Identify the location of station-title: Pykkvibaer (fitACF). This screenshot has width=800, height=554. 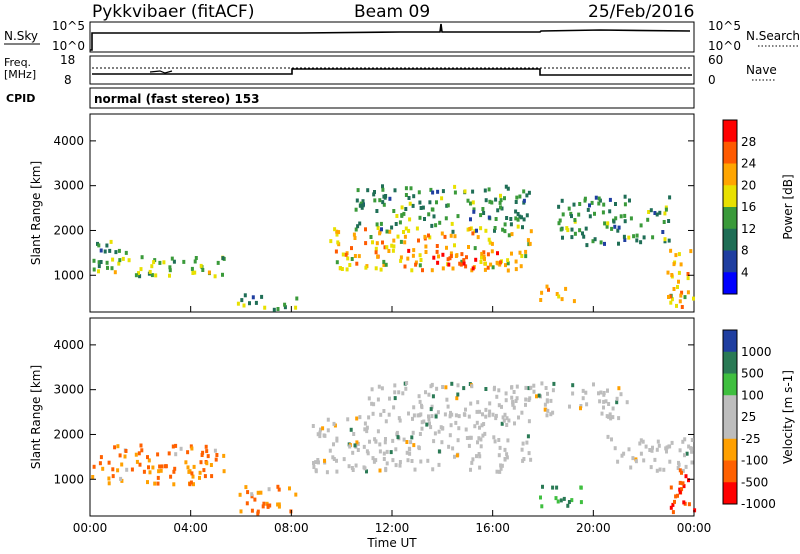
(173, 12).